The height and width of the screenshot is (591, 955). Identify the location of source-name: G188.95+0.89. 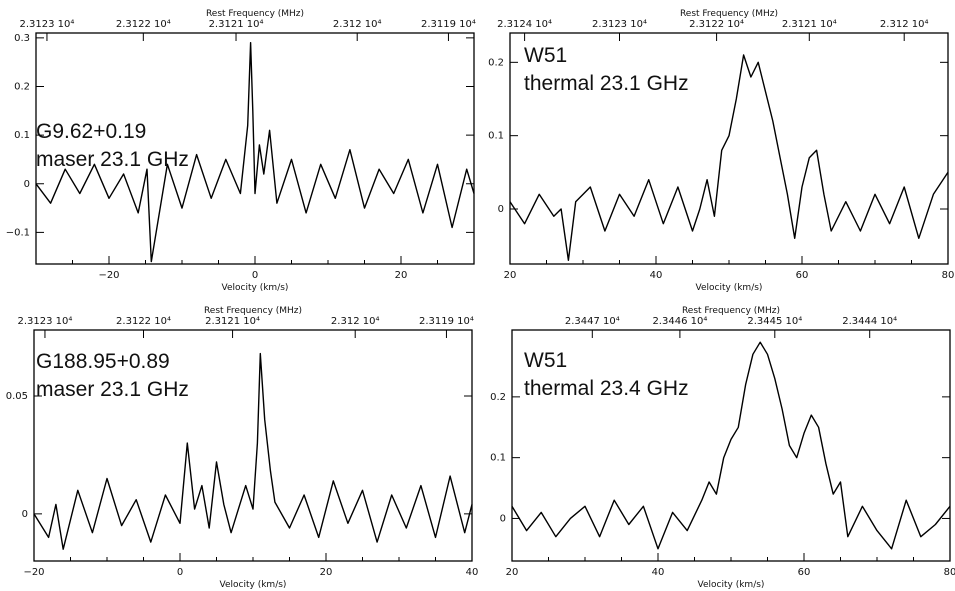
(103, 361).